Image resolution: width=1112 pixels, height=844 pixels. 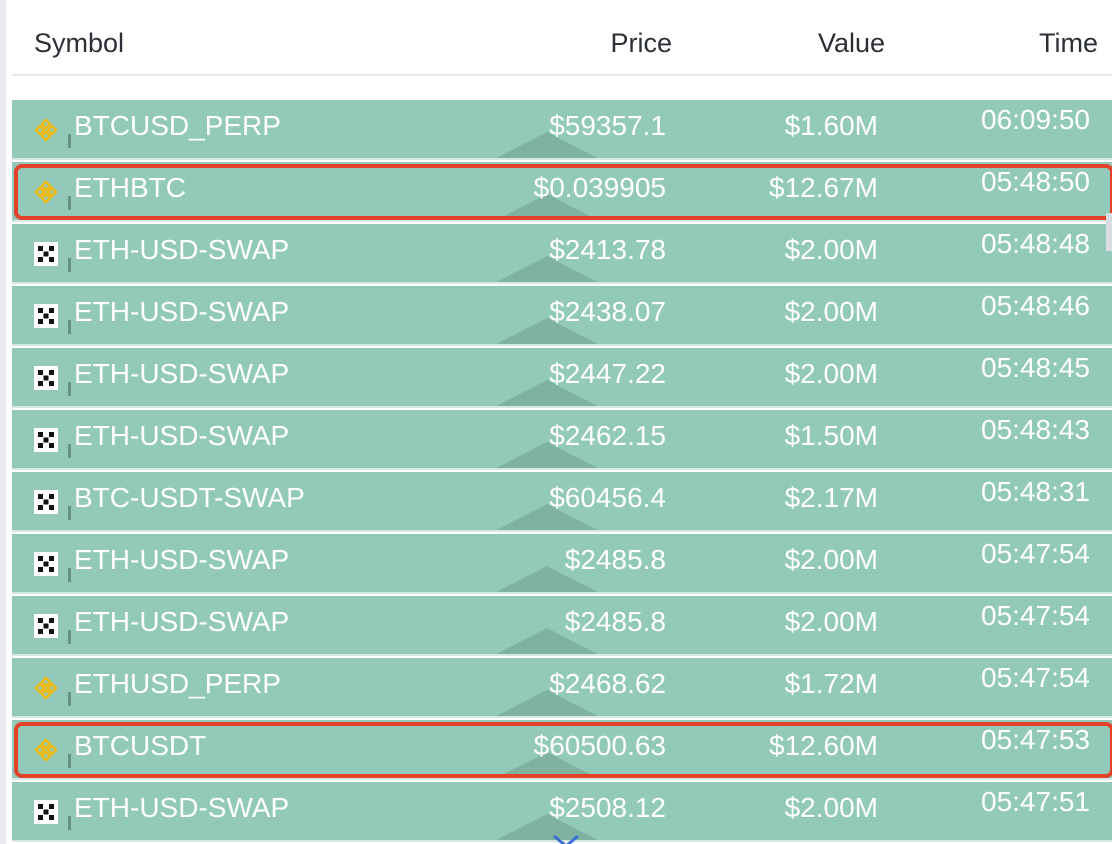 I want to click on row-price: $2438.07, so click(x=607, y=311).